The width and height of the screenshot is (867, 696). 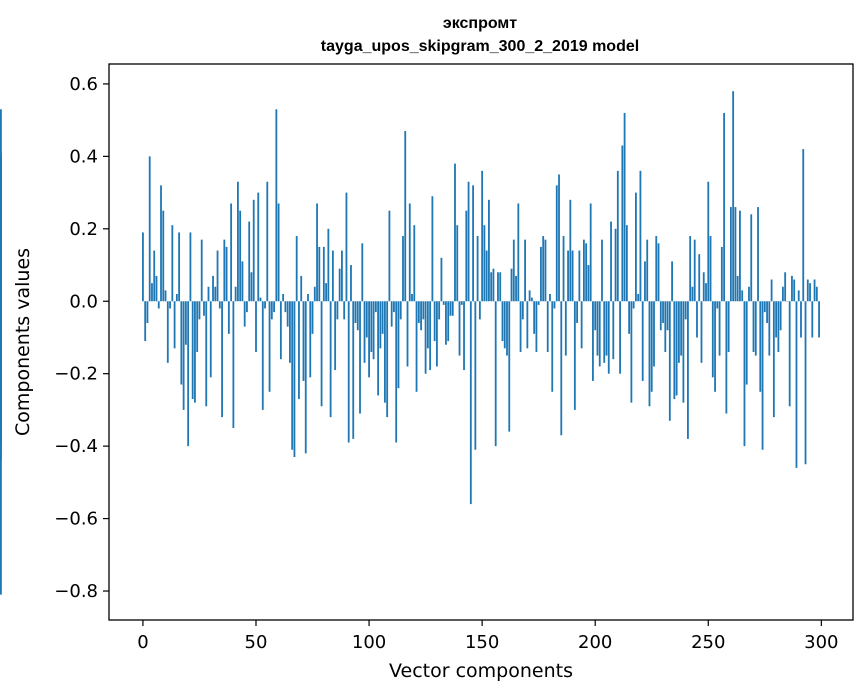 I want to click on y-axis-label: Components values, so click(x=23, y=342).